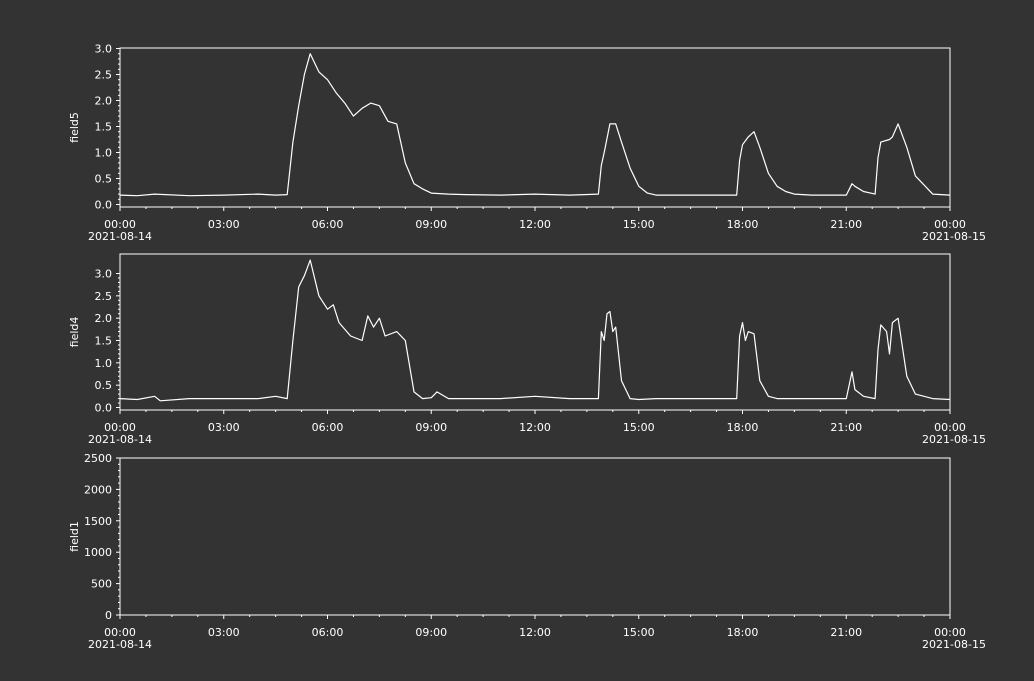  What do you see at coordinates (74, 536) in the screenshot?
I see `y-axis-label: field1` at bounding box center [74, 536].